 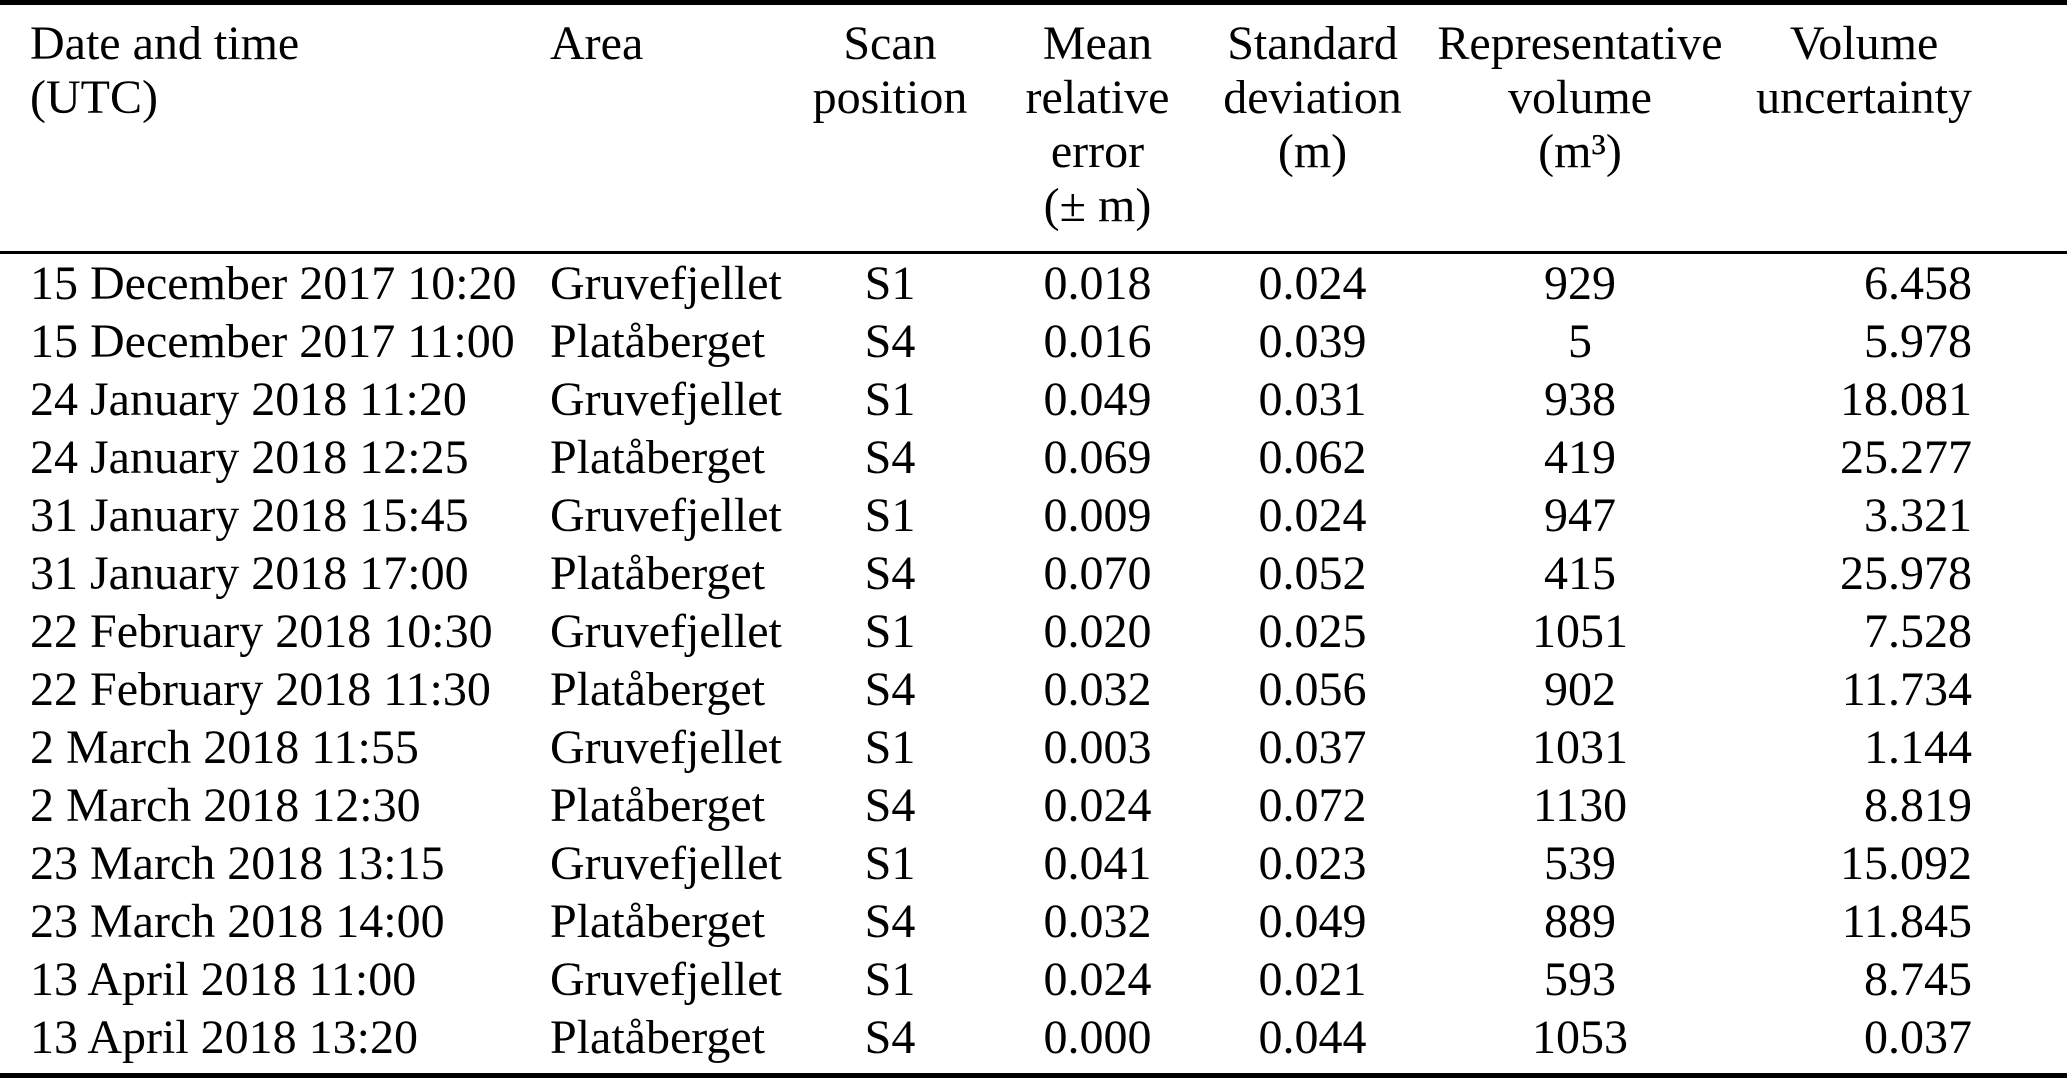 What do you see at coordinates (1097, 97) in the screenshot?
I see `header-line: relative` at bounding box center [1097, 97].